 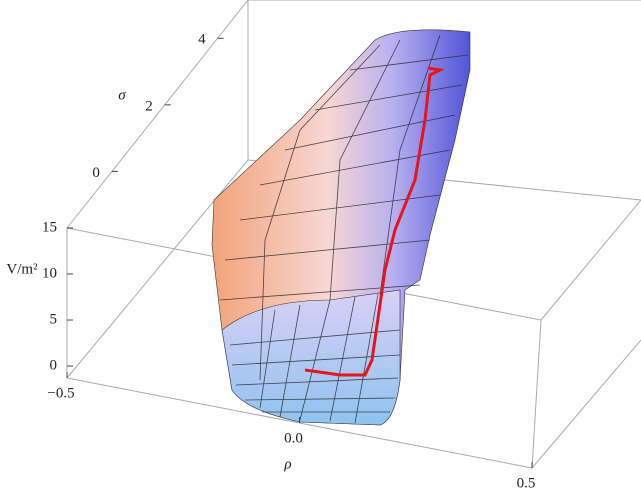 What do you see at coordinates (49, 227) in the screenshot?
I see `tick-label: 15` at bounding box center [49, 227].